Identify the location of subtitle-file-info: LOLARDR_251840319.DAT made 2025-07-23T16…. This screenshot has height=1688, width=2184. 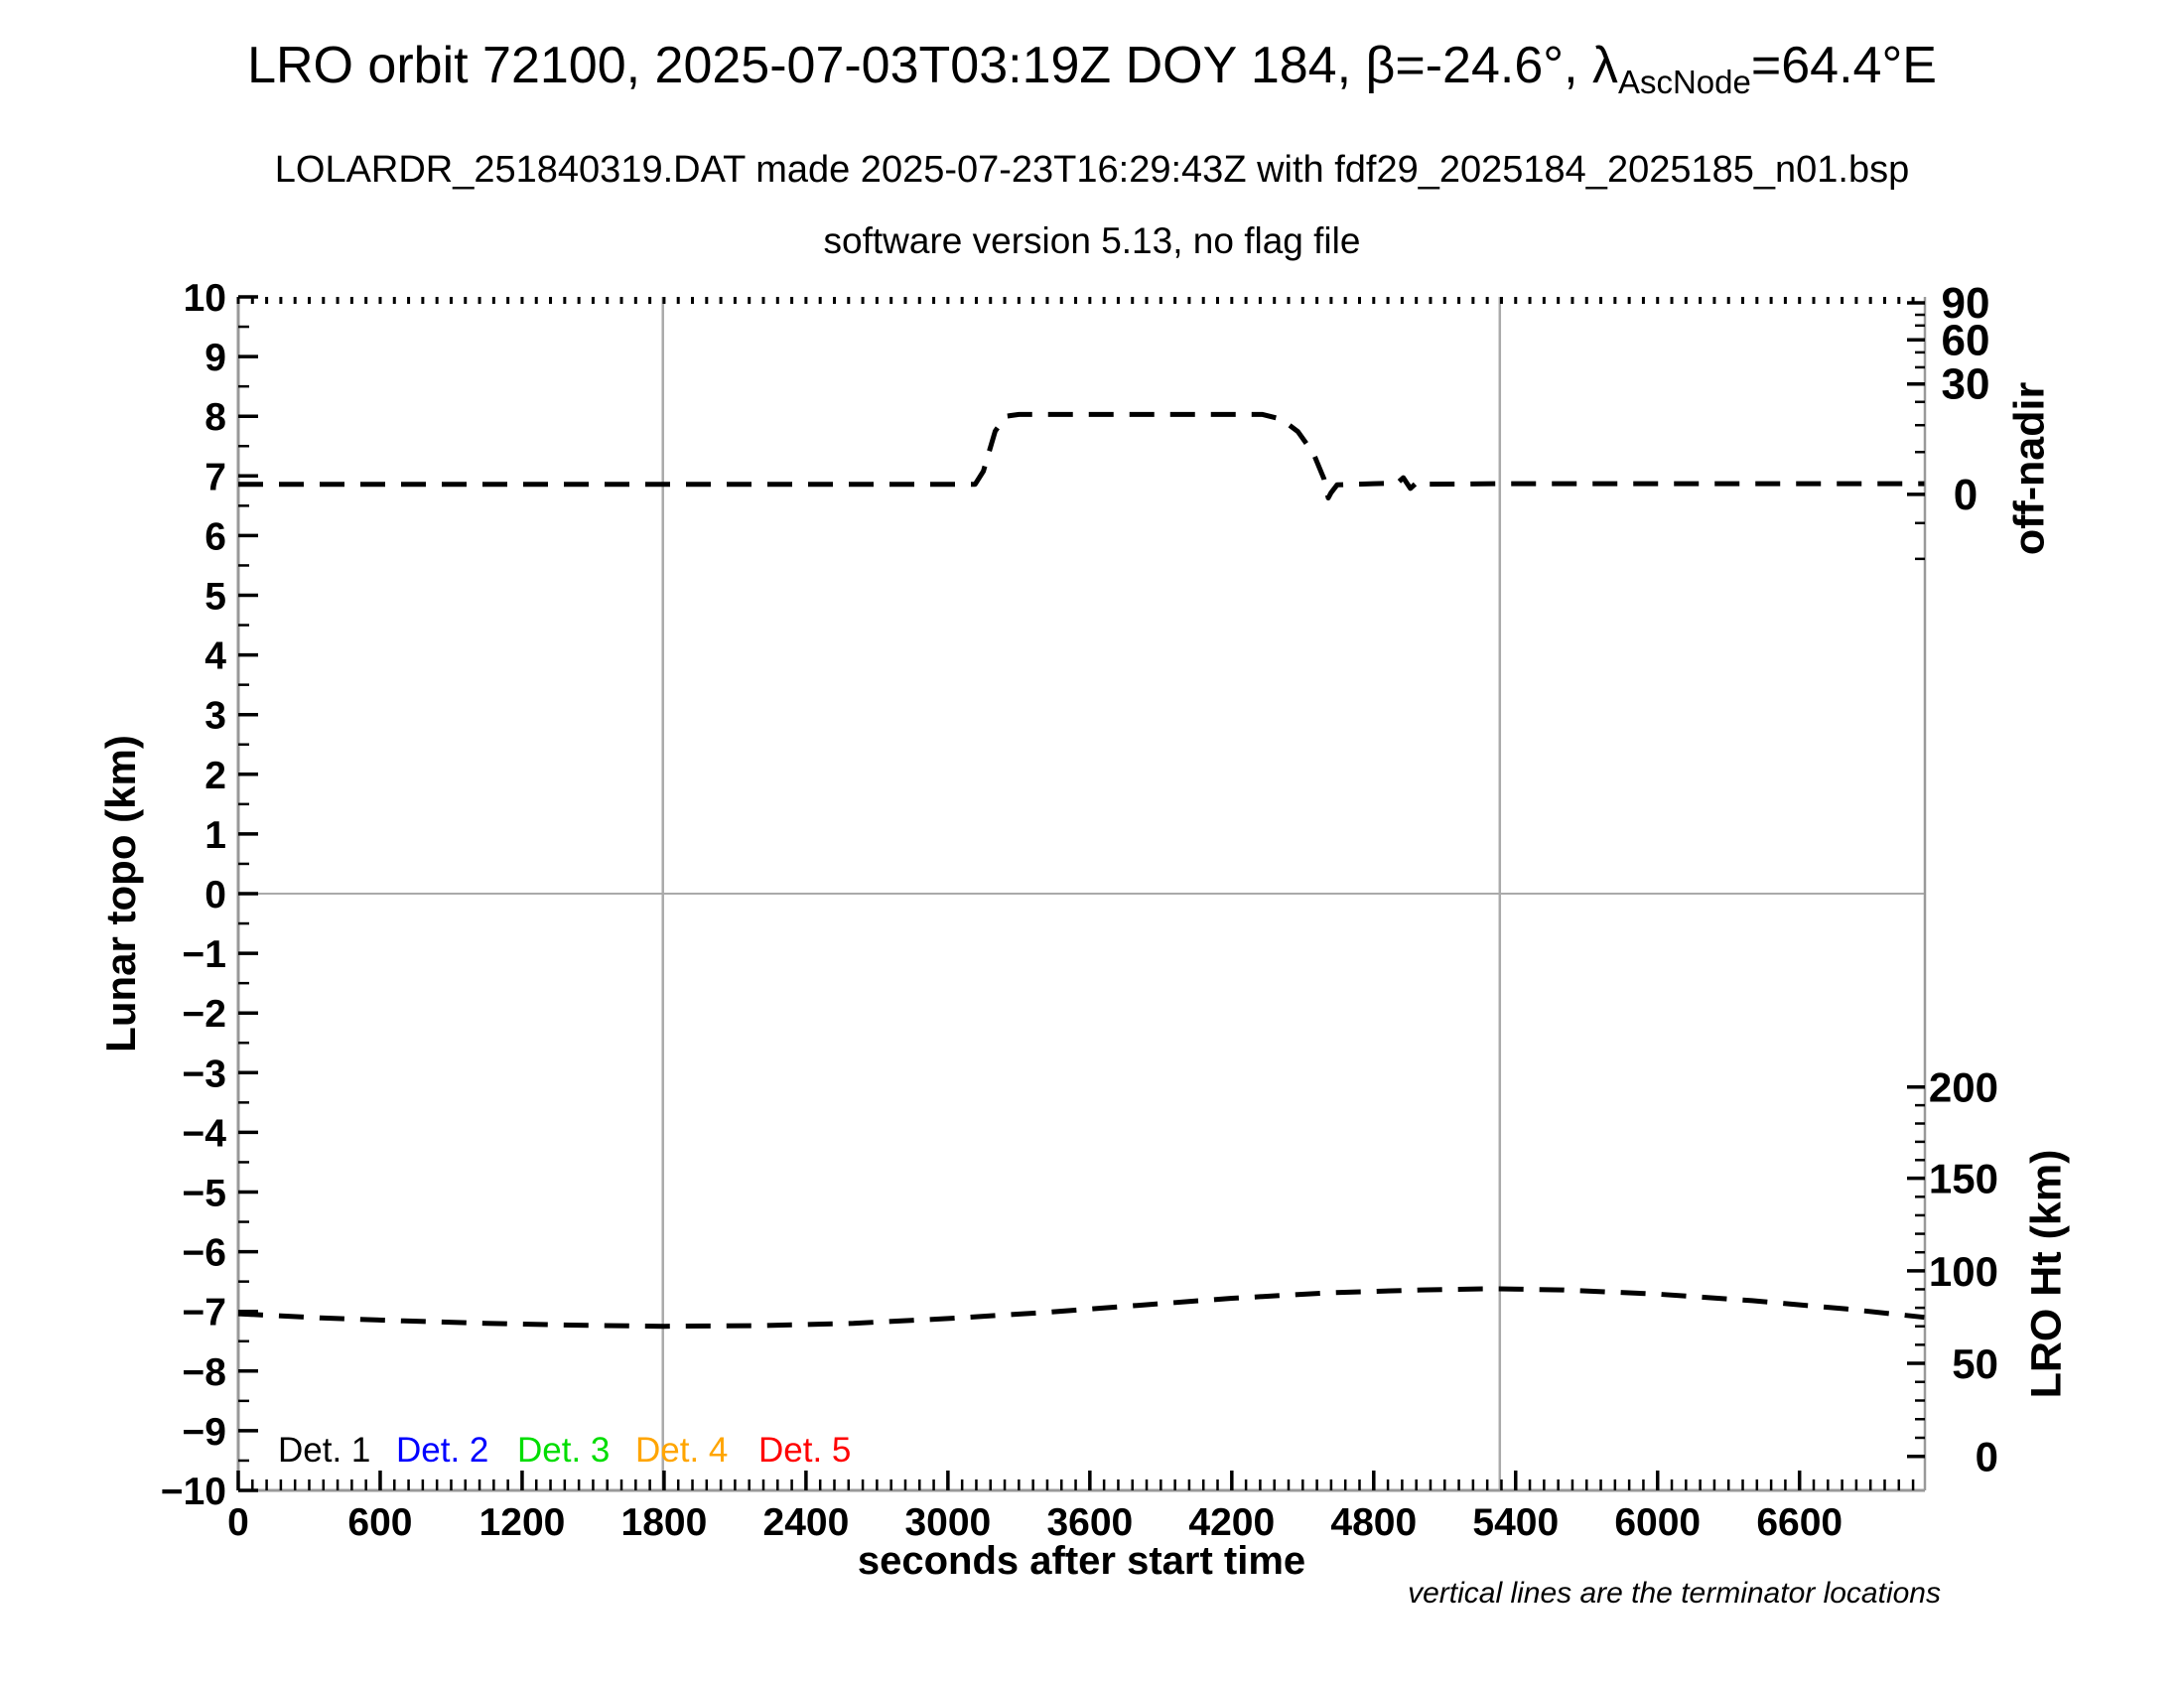
(1092, 170).